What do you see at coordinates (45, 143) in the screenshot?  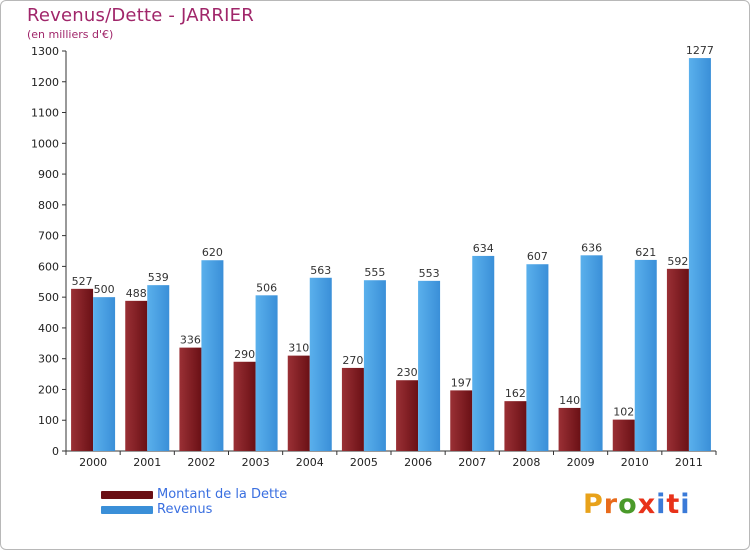 I see `y-tick-label: 1000` at bounding box center [45, 143].